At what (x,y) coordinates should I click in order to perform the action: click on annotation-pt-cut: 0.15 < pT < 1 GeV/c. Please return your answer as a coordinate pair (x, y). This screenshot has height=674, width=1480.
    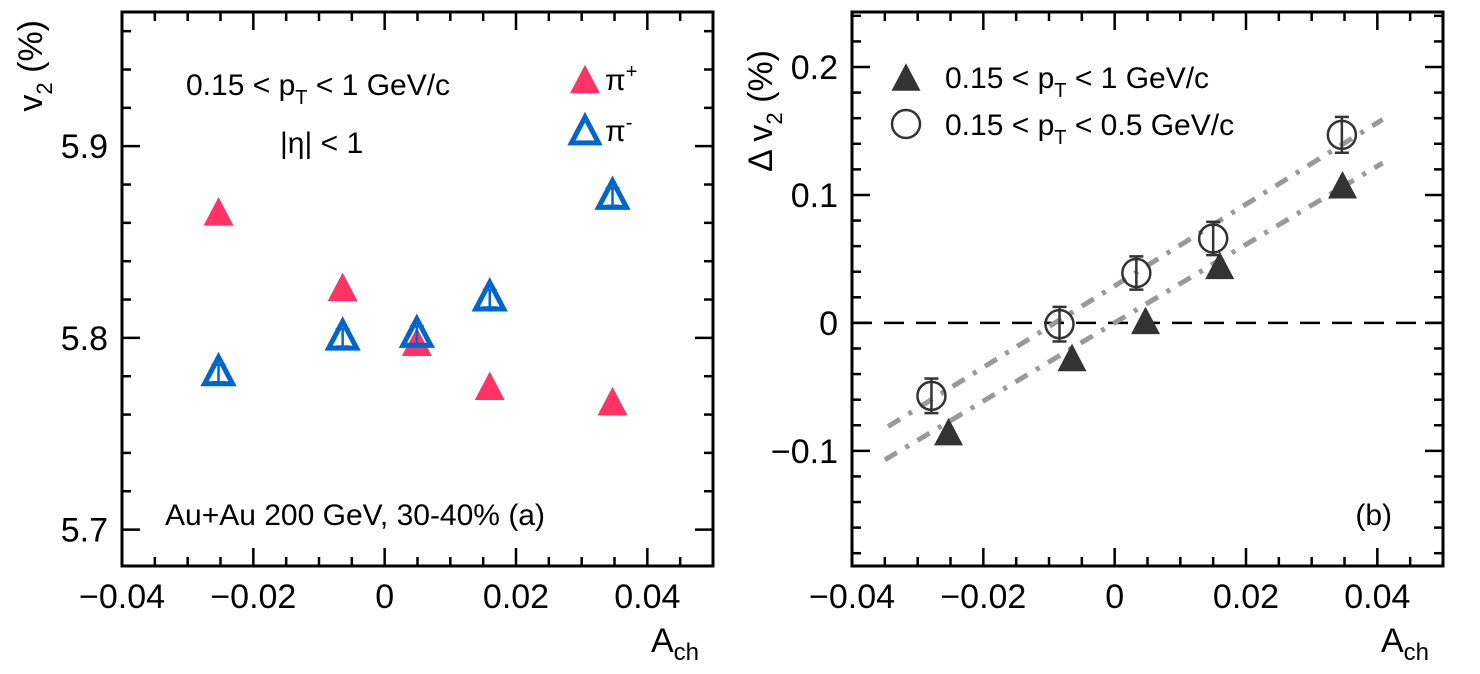
    Looking at the image, I should click on (318, 89).